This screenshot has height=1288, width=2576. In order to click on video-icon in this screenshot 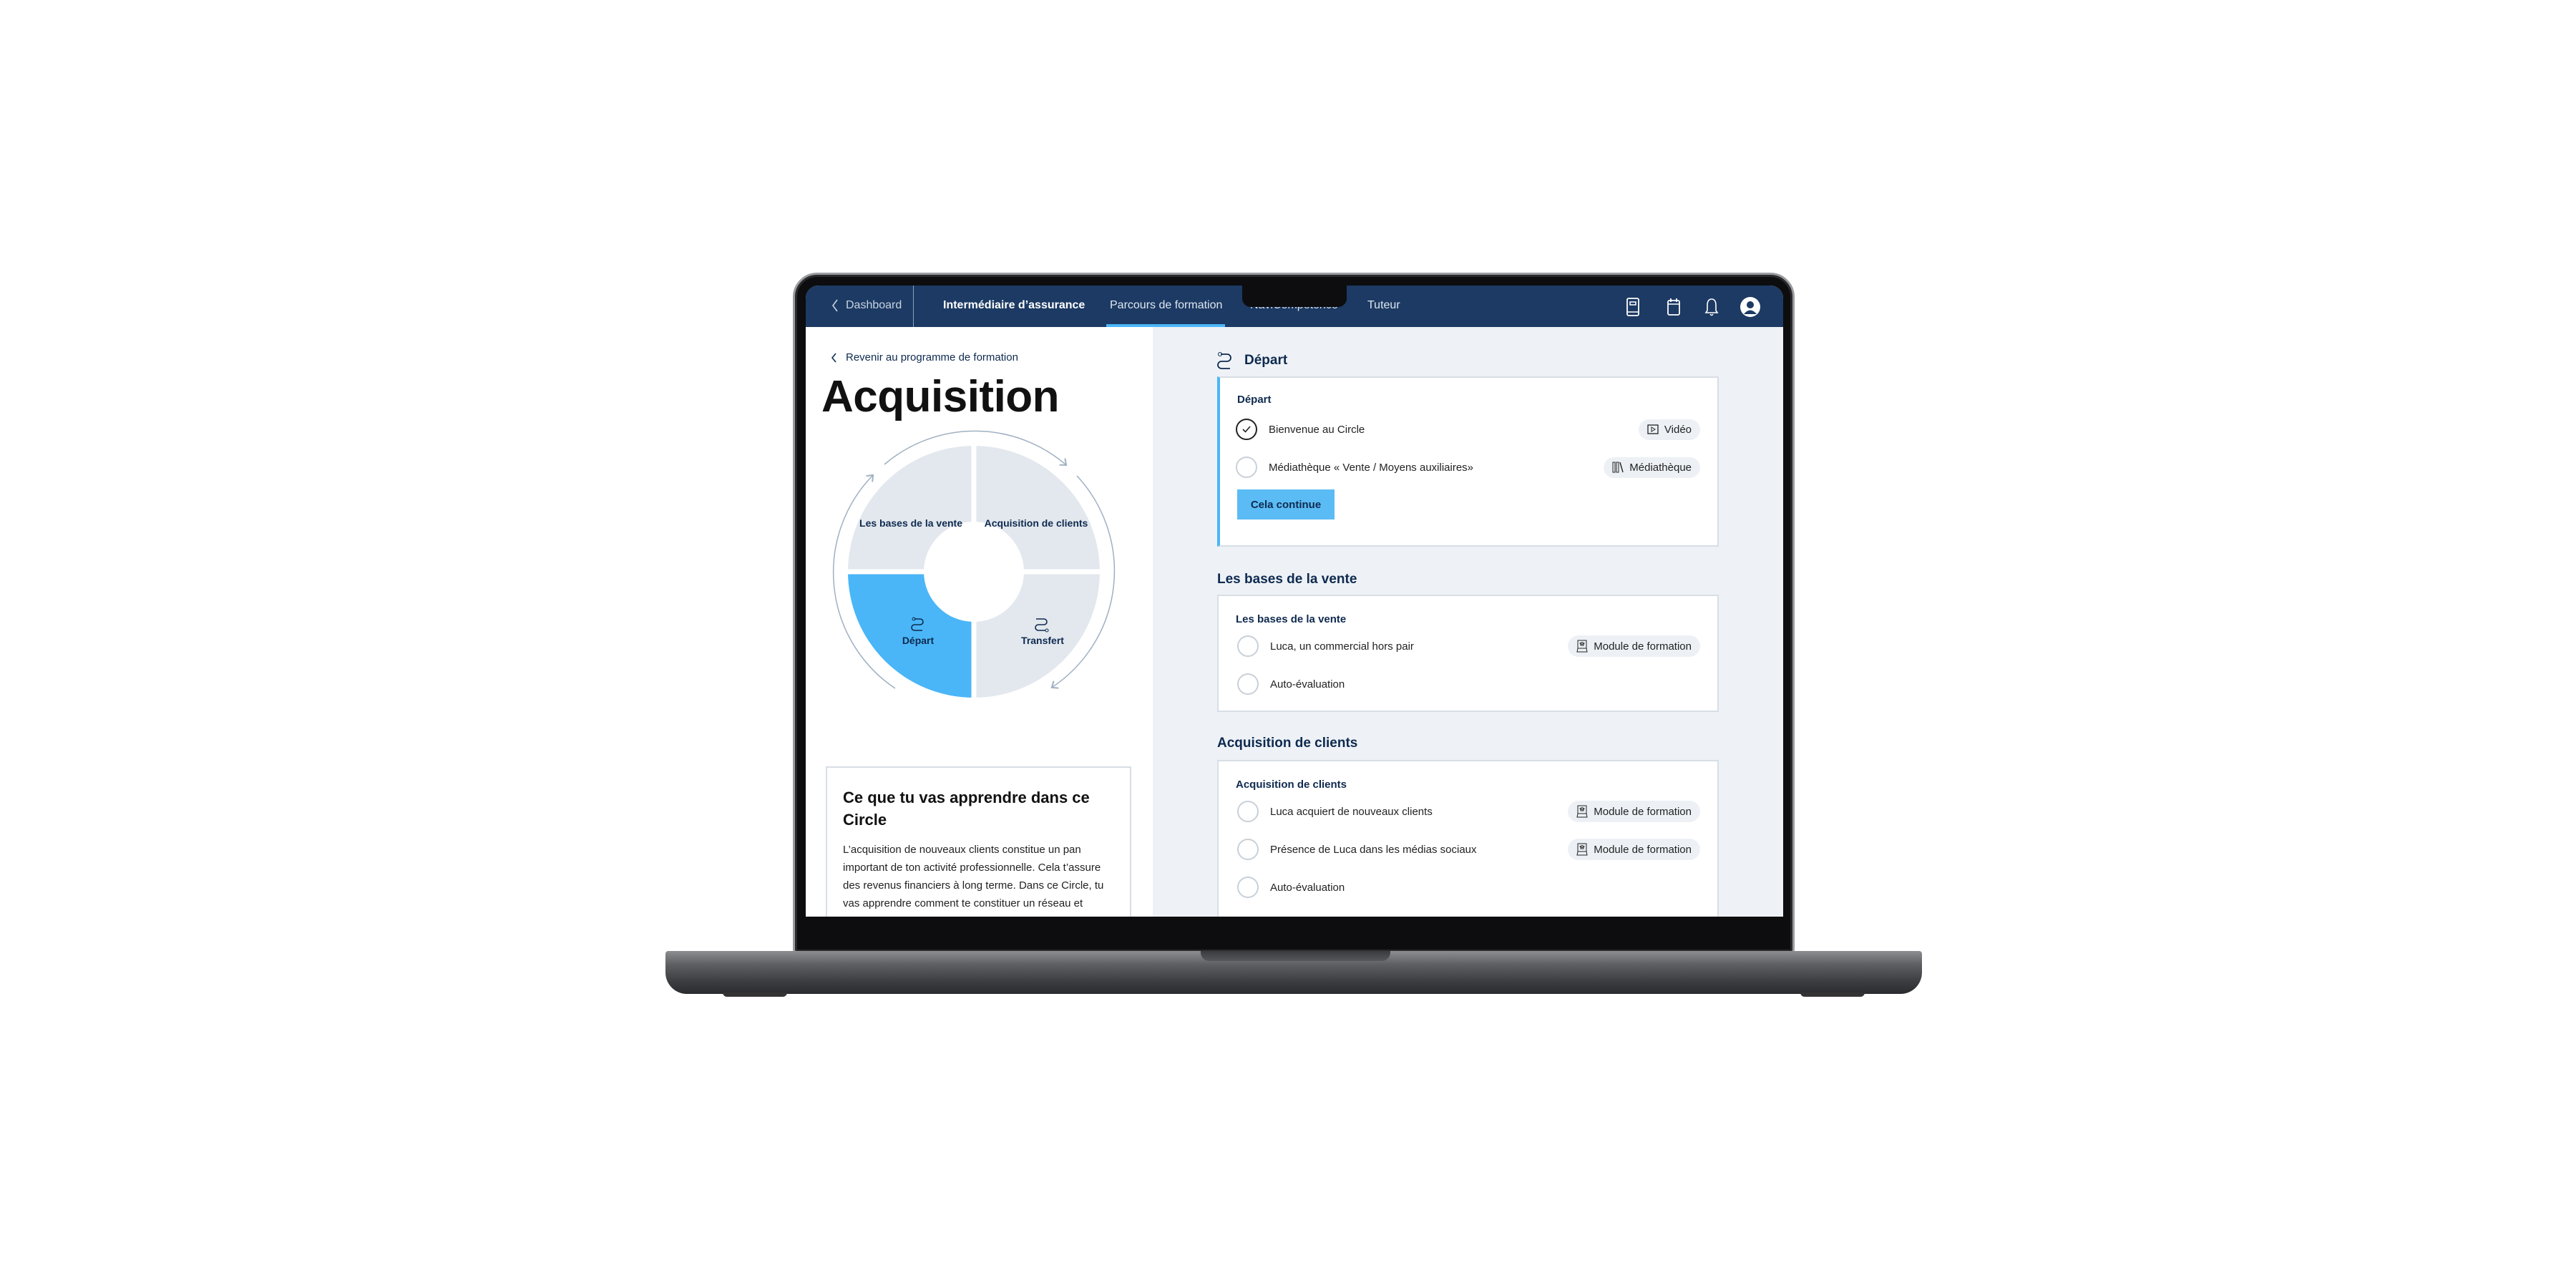, I will do `click(1653, 429)`.